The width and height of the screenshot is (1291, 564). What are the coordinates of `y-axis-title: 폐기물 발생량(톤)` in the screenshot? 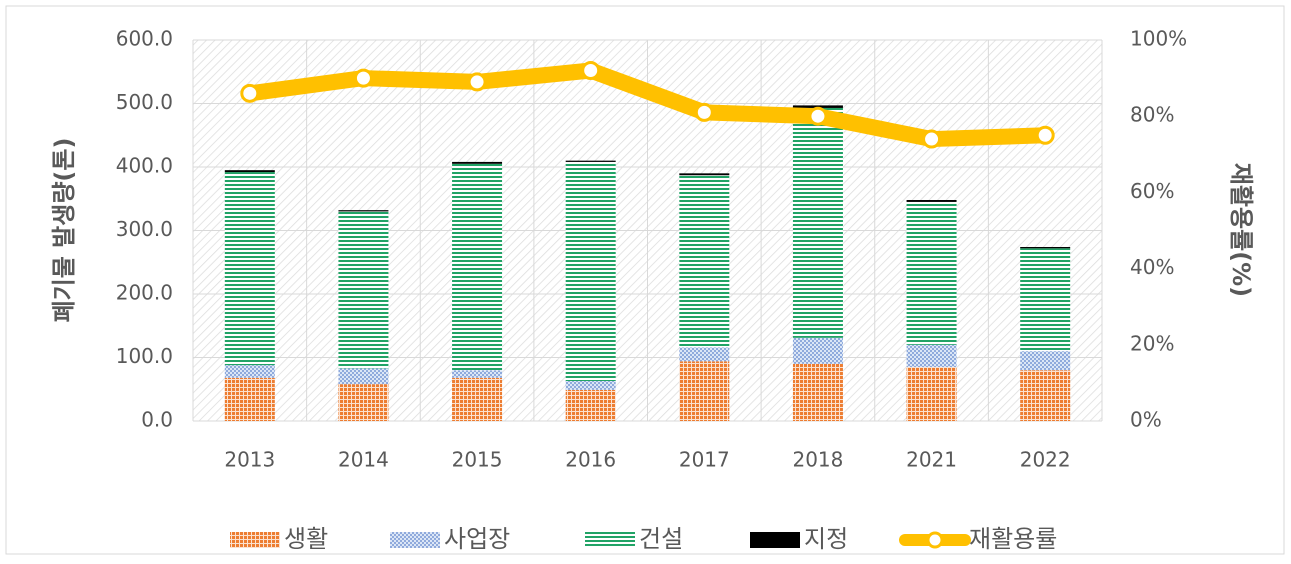 It's located at (64, 230).